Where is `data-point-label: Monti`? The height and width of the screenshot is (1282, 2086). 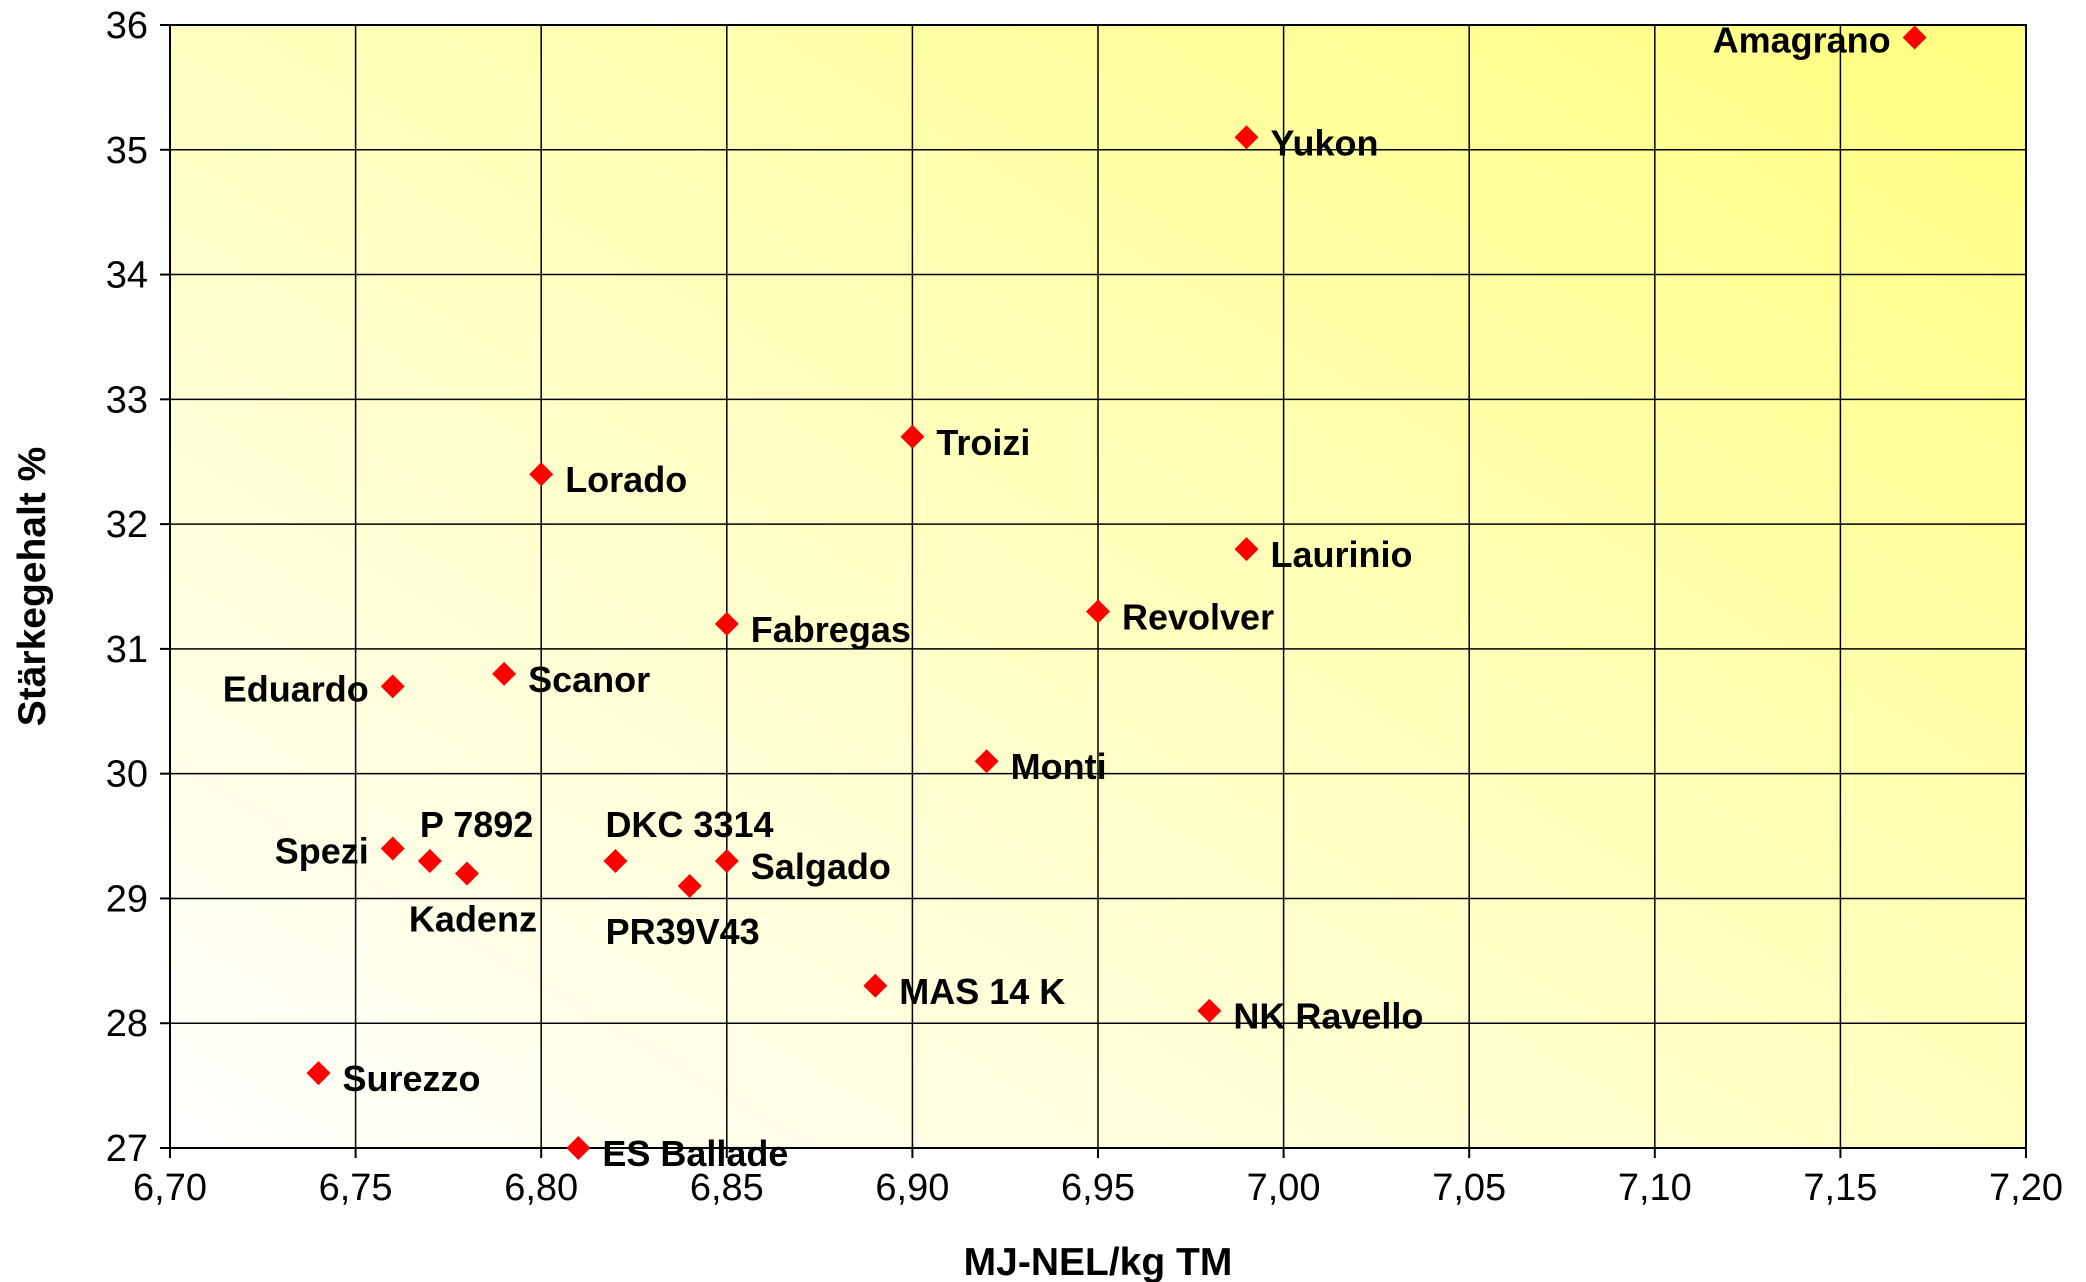 data-point-label: Monti is located at coordinates (1059, 766).